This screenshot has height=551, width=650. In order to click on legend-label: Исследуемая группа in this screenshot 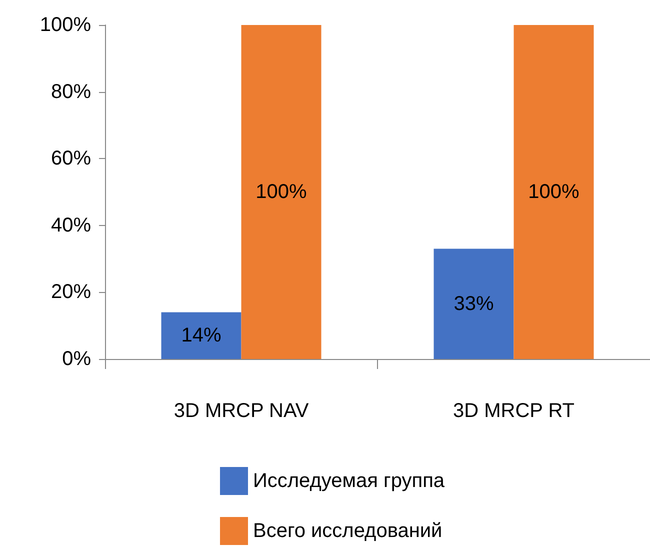, I will do `click(349, 481)`.